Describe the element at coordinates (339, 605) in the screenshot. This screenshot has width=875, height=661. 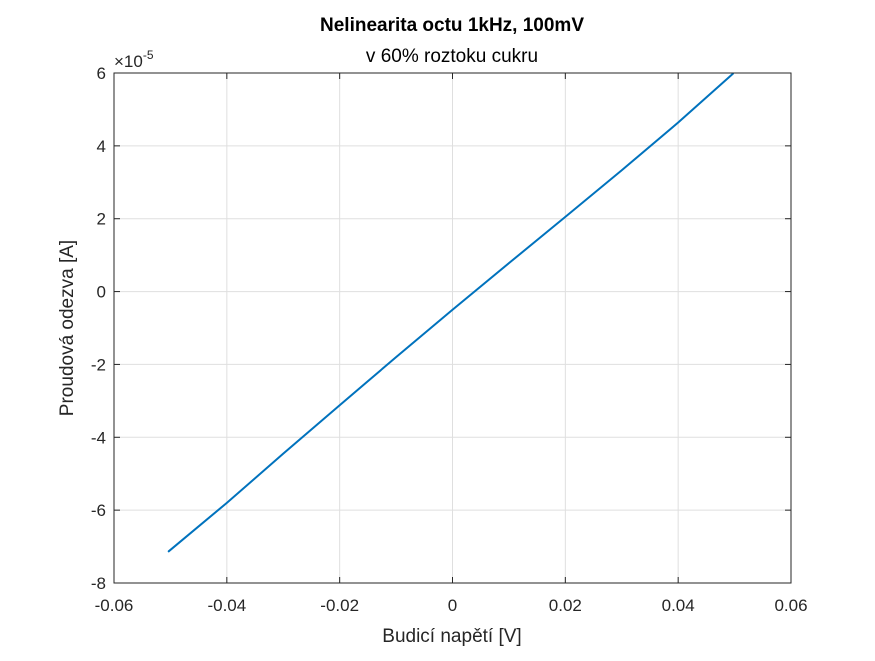
I see `x-tick-label: -0.02` at that location.